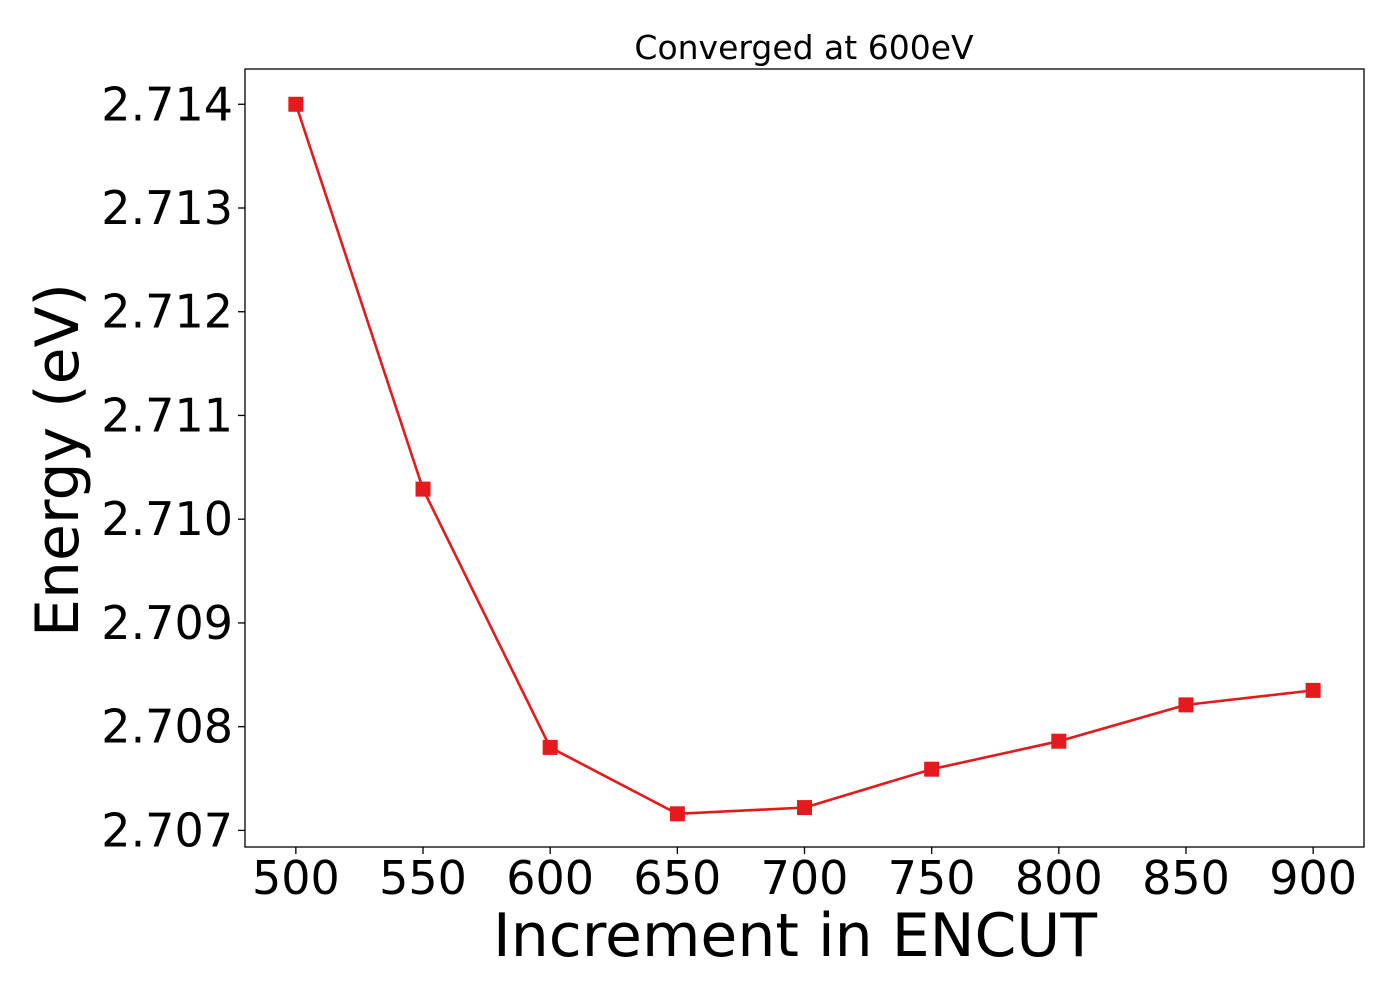 The image size is (1400, 1000). I want to click on x-axis-ticks: 500 550 600 650 700 750 800 850 900, so click(804, 876).